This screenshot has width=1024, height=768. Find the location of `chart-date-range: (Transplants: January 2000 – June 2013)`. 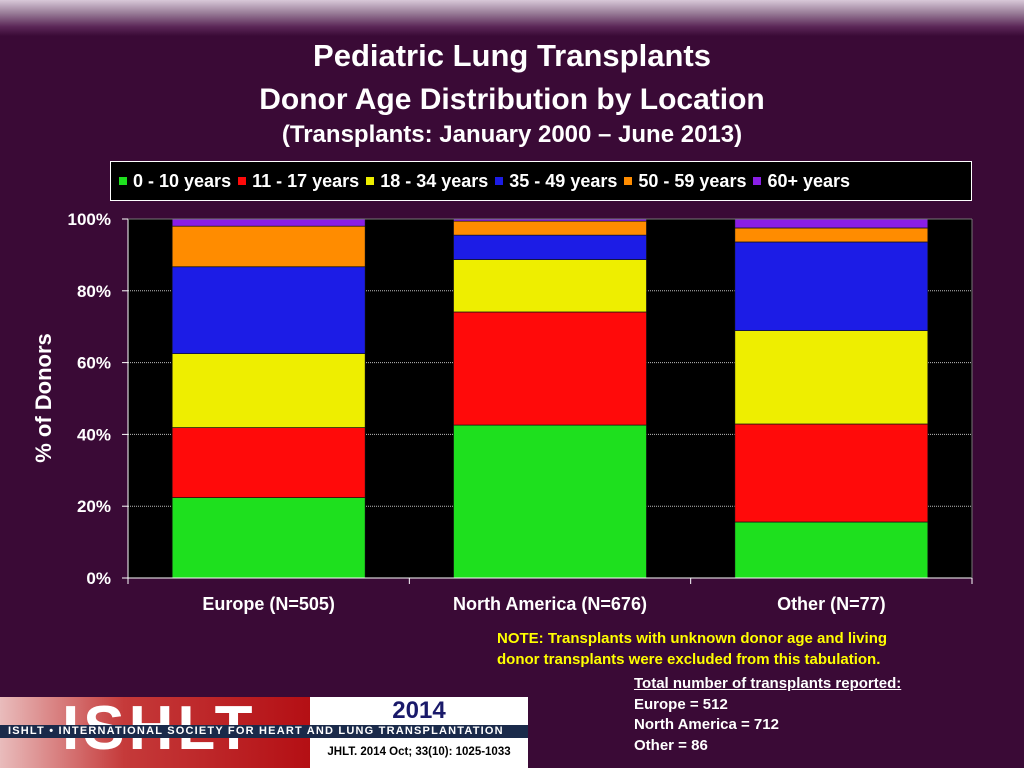

chart-date-range: (Transplants: January 2000 – June 2013) is located at coordinates (512, 134).